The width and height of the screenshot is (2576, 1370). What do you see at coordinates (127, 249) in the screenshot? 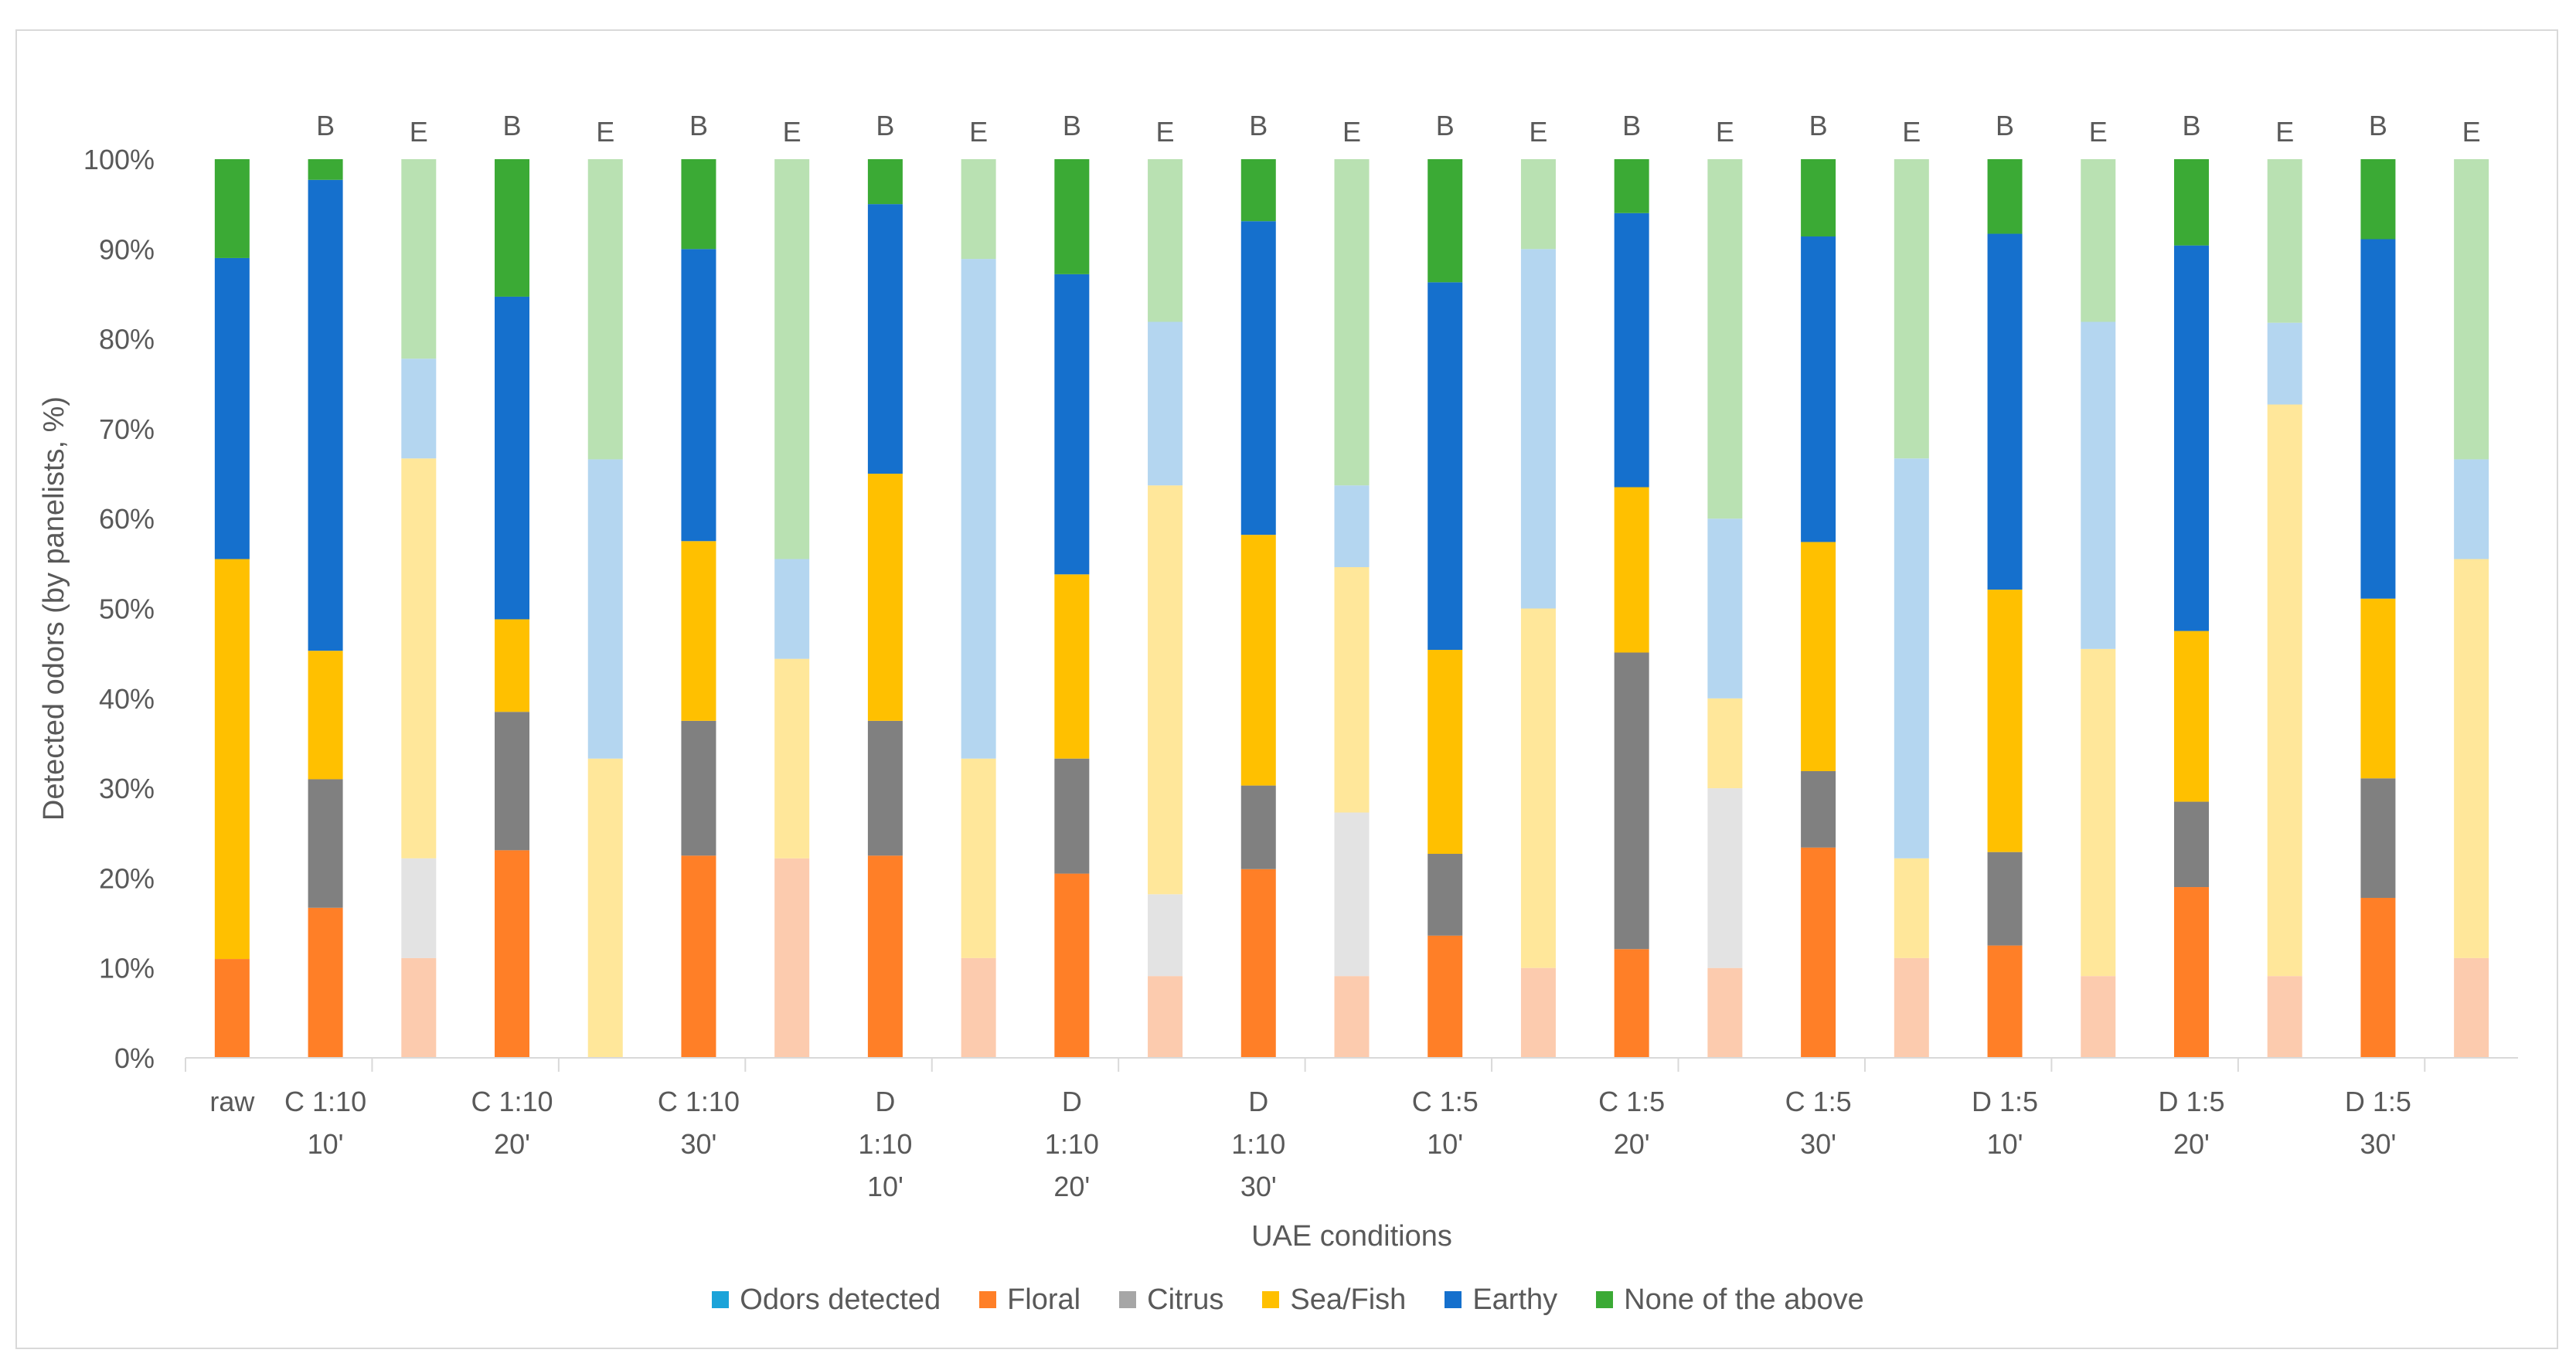
I see `y-tick-label: 90%` at bounding box center [127, 249].